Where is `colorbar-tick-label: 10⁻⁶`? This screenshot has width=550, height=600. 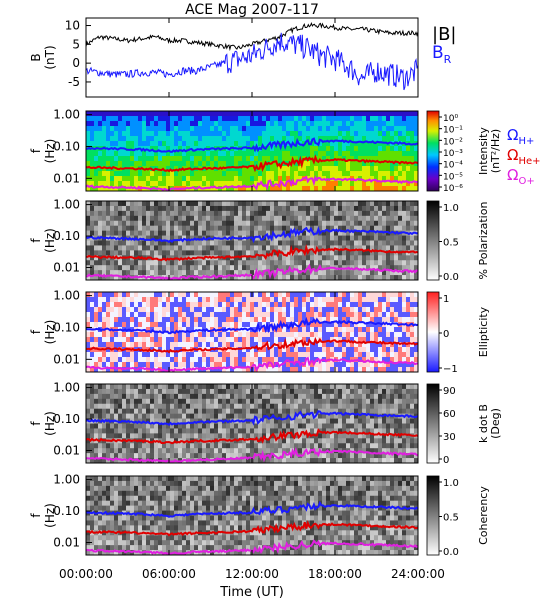
colorbar-tick-label: 10⁻⁶ is located at coordinates (453, 189).